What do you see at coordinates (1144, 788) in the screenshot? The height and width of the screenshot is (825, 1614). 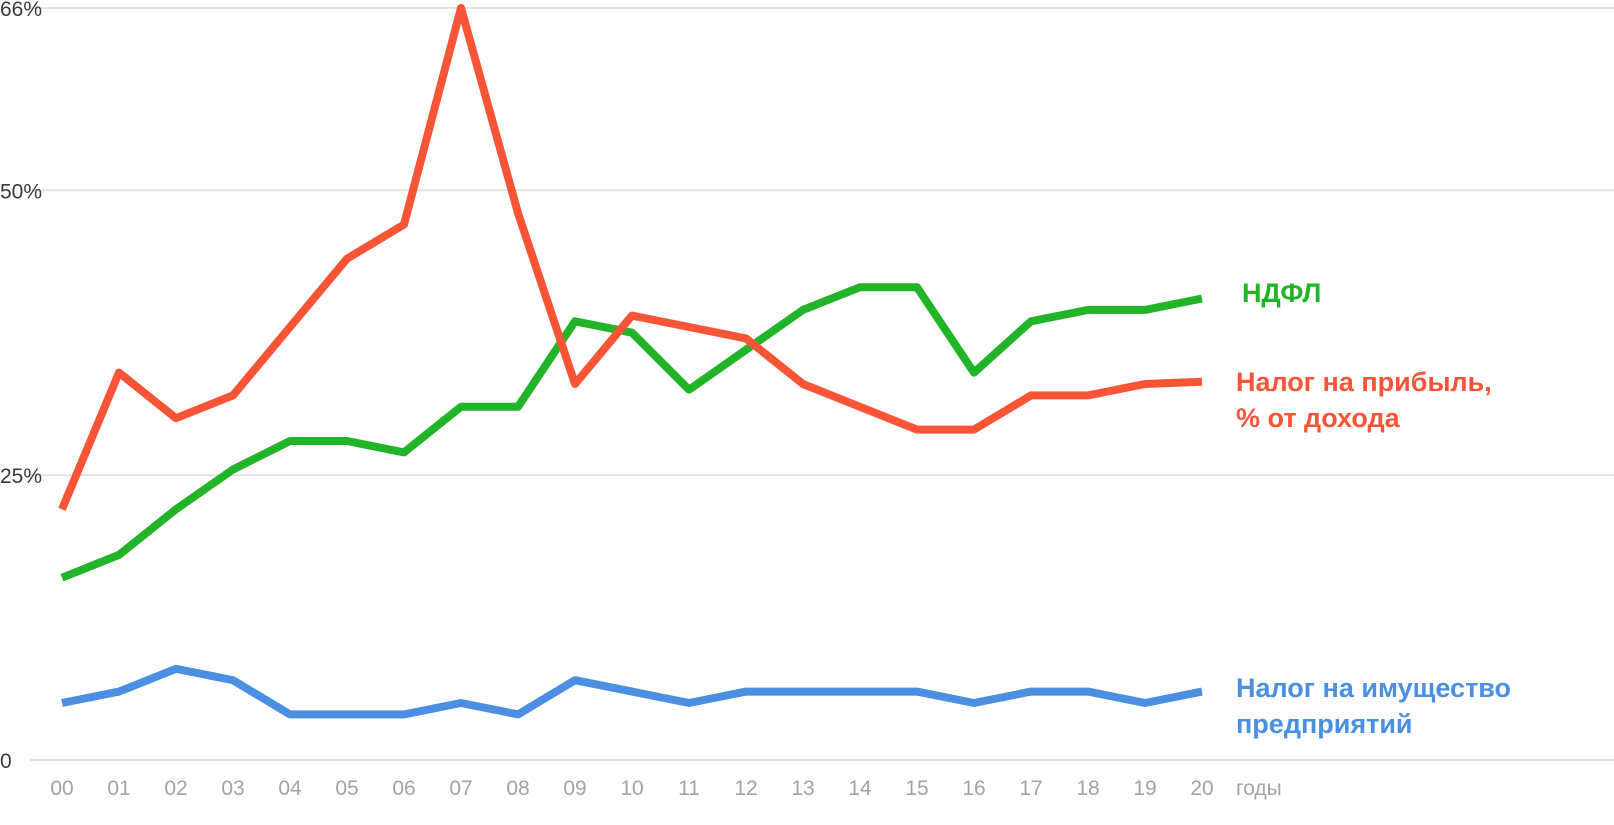 I see `x-tick-label: 19` at bounding box center [1144, 788].